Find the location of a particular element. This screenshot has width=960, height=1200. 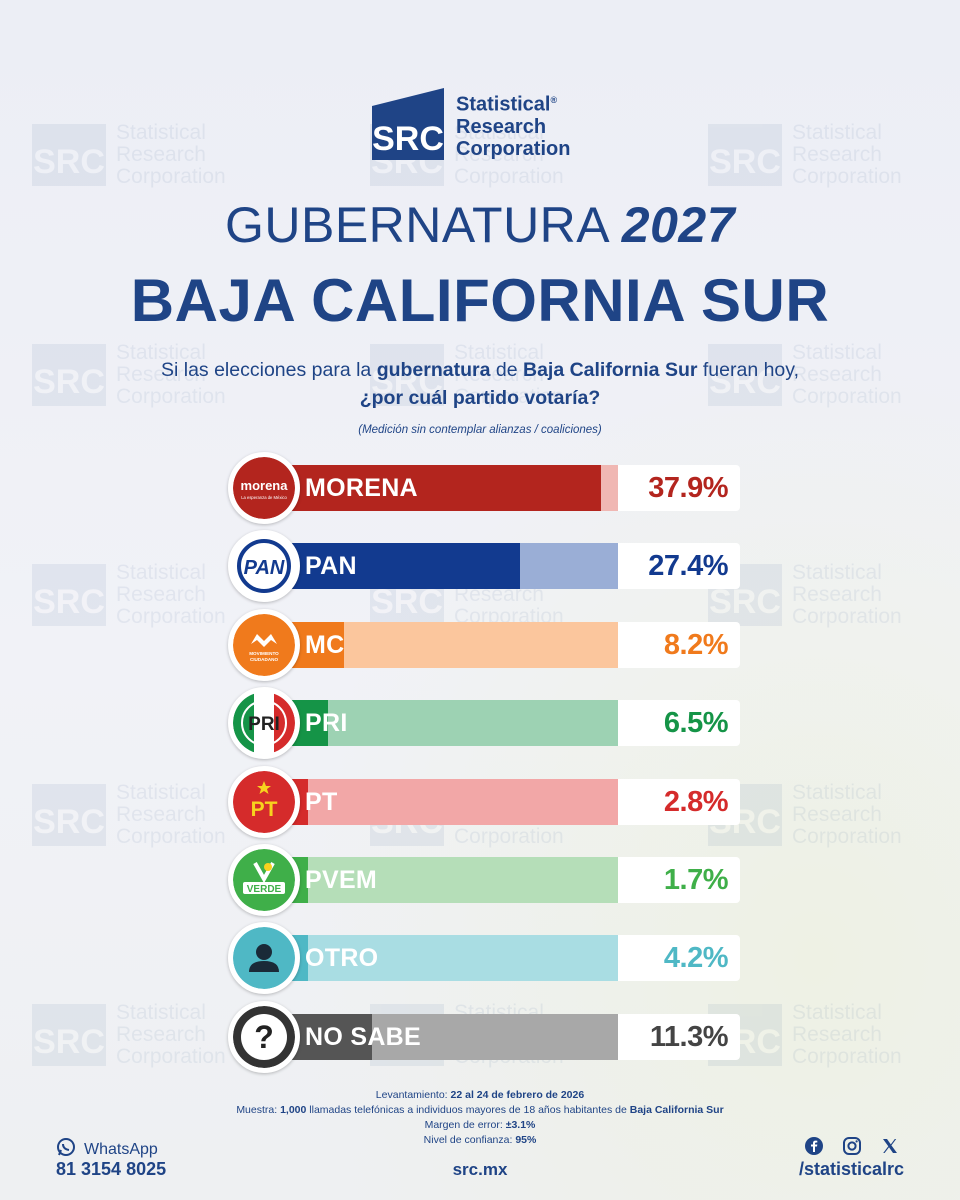

whatsapp-contact: WhatsApp is located at coordinates (107, 1149).